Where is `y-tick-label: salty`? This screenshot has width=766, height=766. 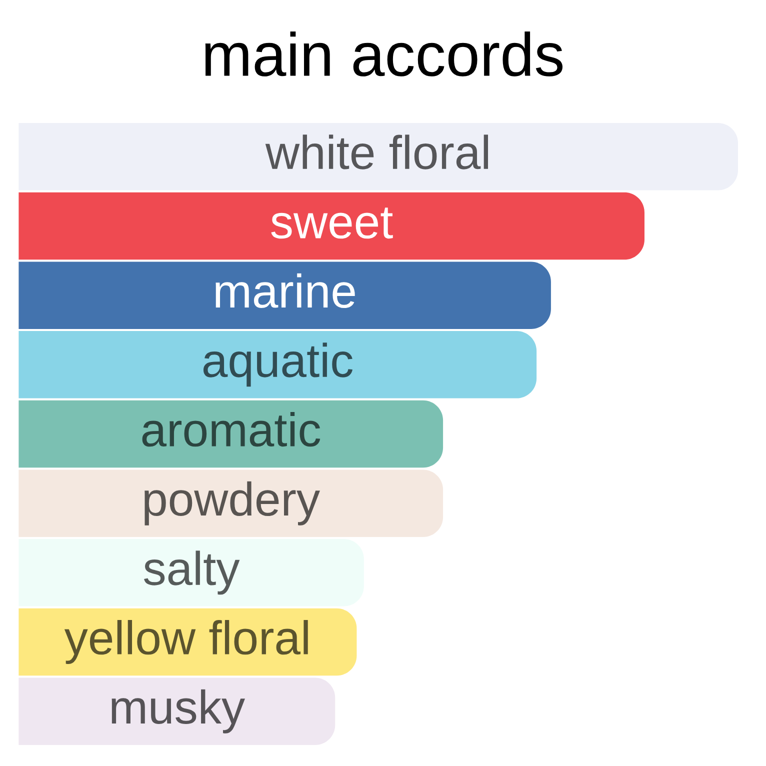 y-tick-label: salty is located at coordinates (192, 572).